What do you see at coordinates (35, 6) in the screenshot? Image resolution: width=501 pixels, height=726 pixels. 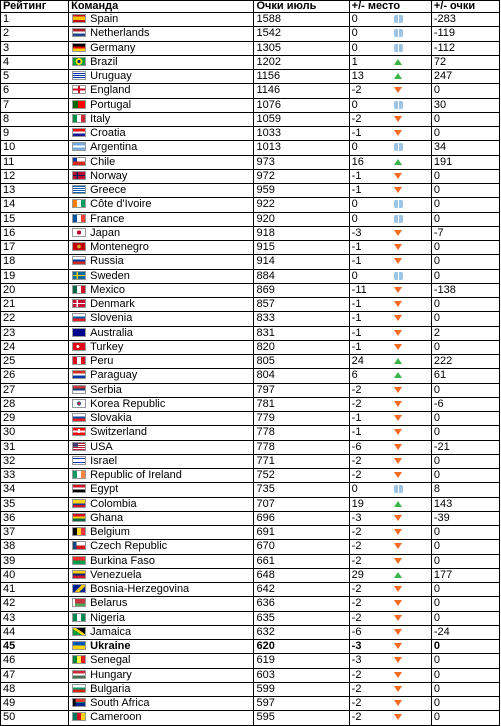 I see `header-rank: Рейтинг` at bounding box center [35, 6].